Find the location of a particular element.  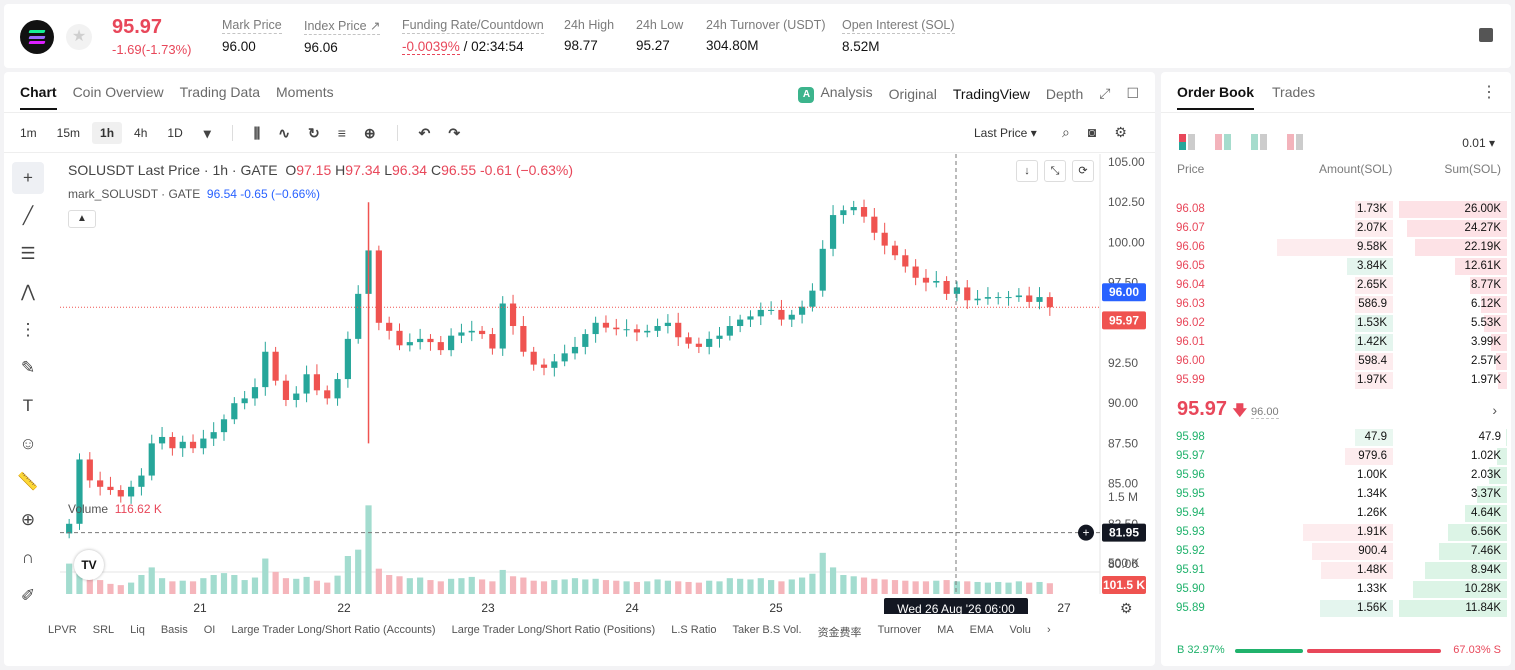

ind-srl: SRL is located at coordinates (103, 630).